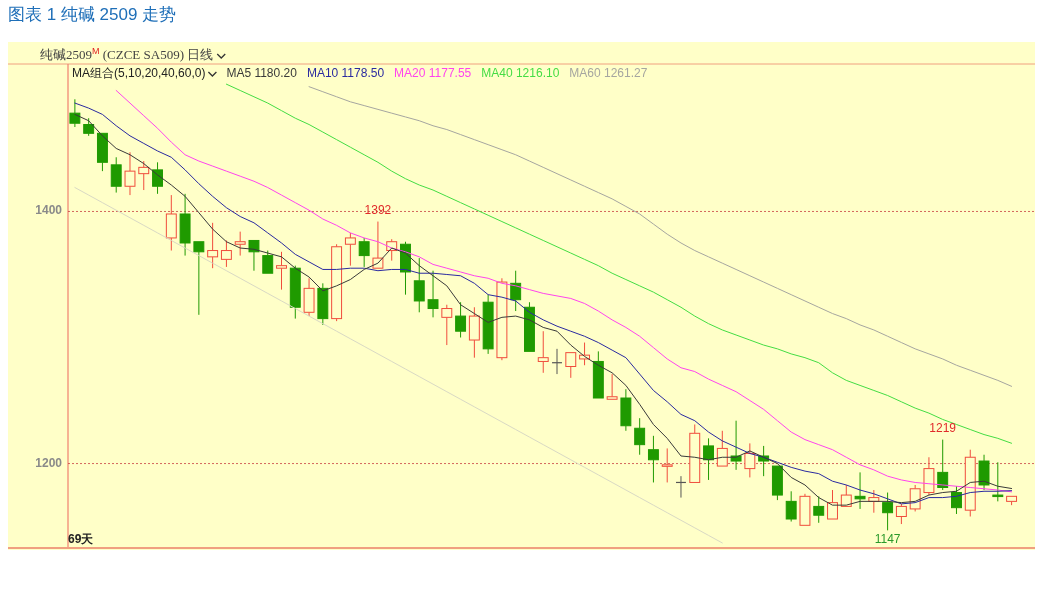  I want to click on text: MA60 1261.27, so click(608, 73).